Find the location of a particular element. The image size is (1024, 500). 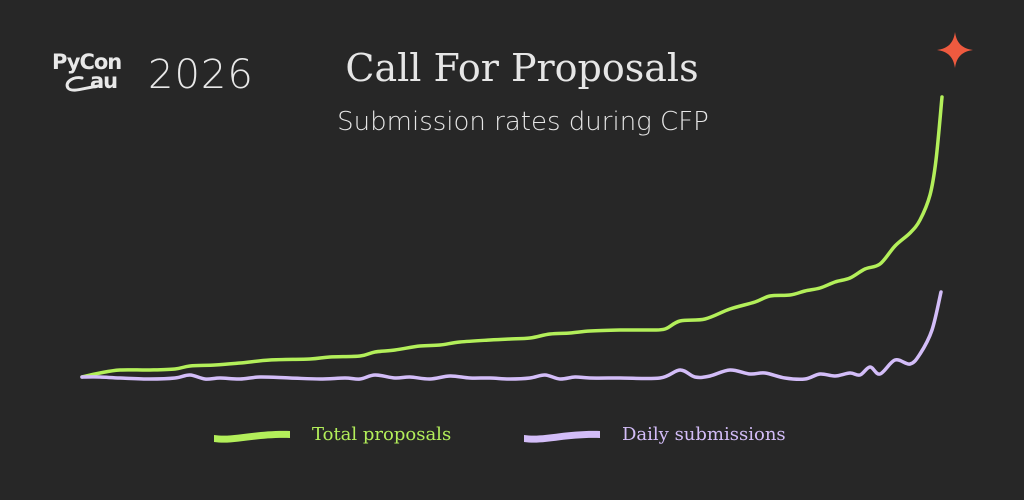

legend-item-daily: Daily submissions is located at coordinates (655, 434).